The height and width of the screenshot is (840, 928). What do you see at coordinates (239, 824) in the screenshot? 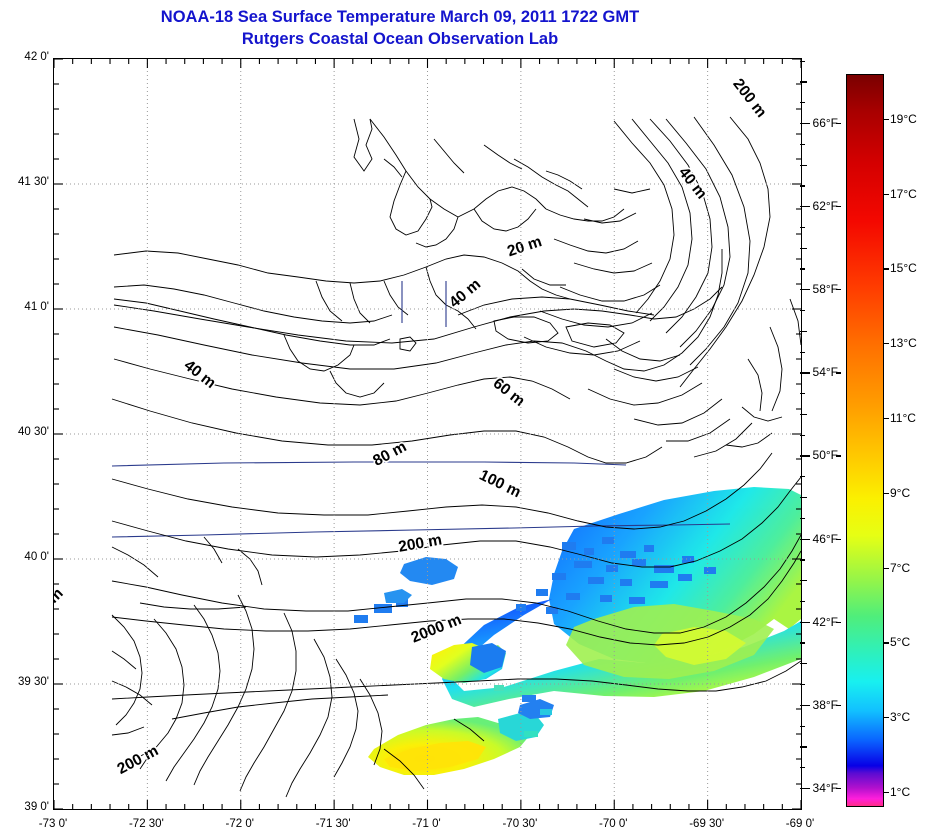
I see `x-axis-tick-label: -72 0'` at bounding box center [239, 824].